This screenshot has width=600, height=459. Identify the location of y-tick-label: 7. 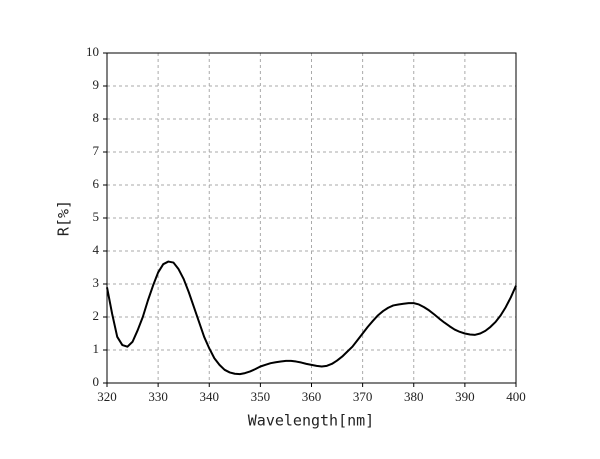
(96, 150).